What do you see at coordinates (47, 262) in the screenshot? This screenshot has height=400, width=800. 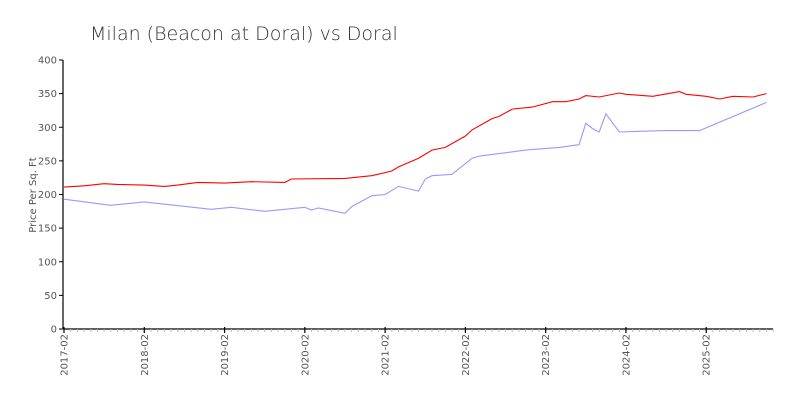 I see `y-tick-label: 100` at bounding box center [47, 262].